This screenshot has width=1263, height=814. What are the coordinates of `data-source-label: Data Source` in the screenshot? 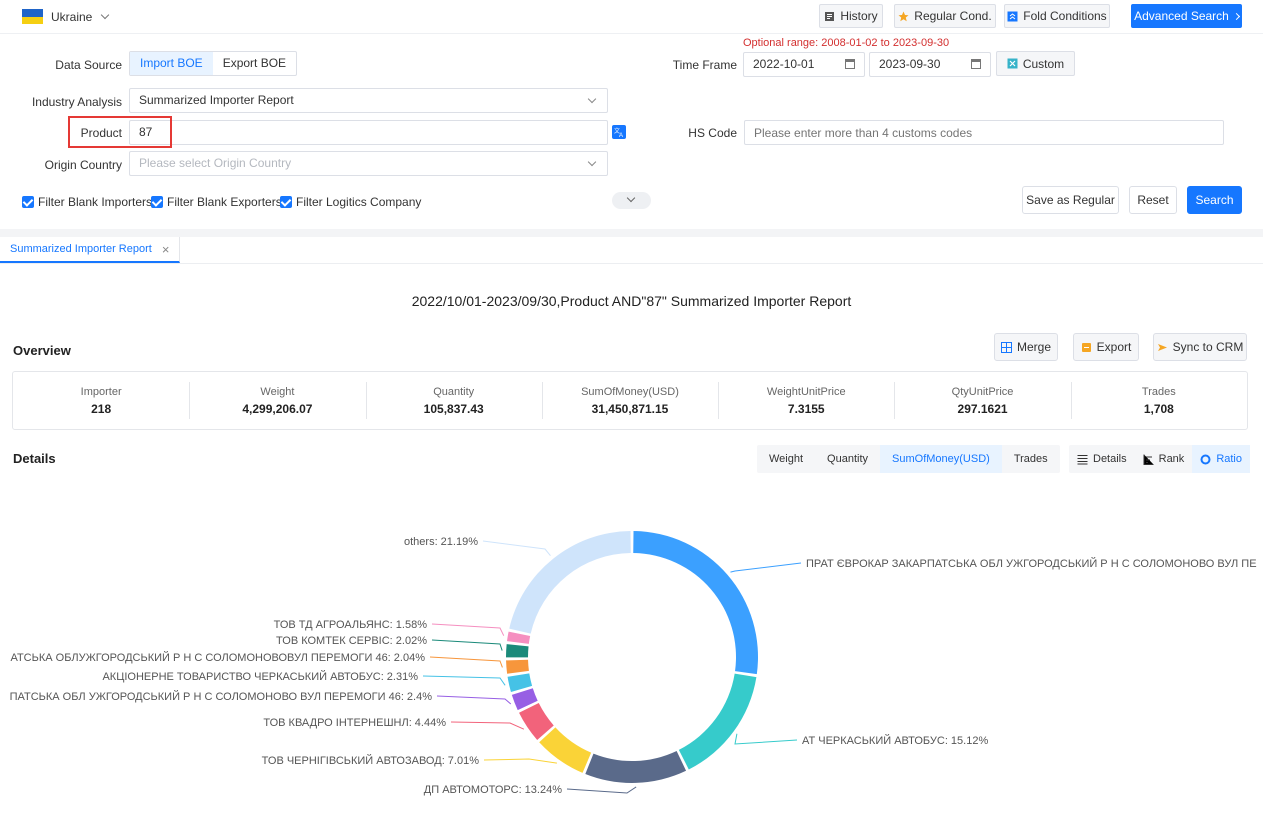 It's located at (88, 65).